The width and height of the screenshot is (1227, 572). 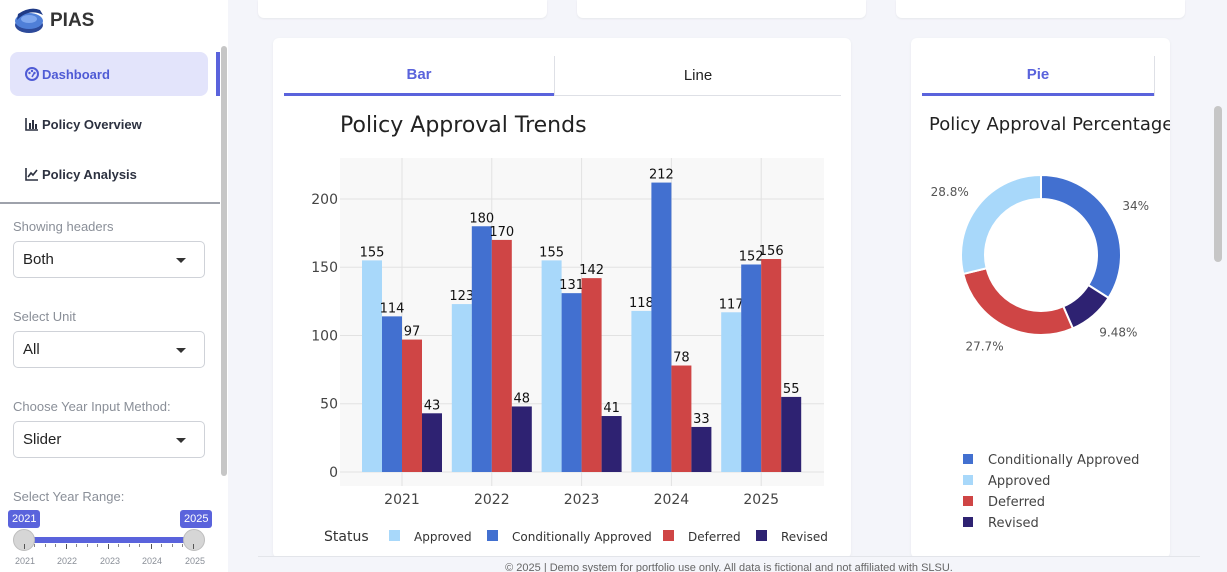 I want to click on slider-tick-label: 2022, so click(x=67, y=561).